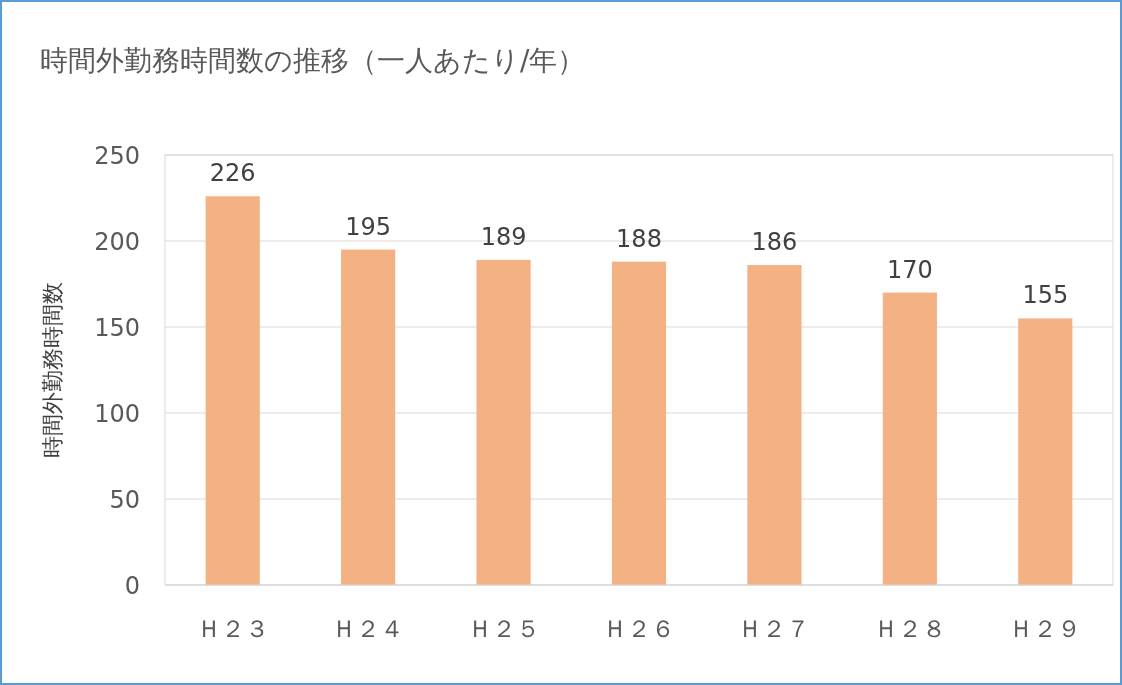  What do you see at coordinates (117, 414) in the screenshot?
I see `y-tick-label: 100` at bounding box center [117, 414].